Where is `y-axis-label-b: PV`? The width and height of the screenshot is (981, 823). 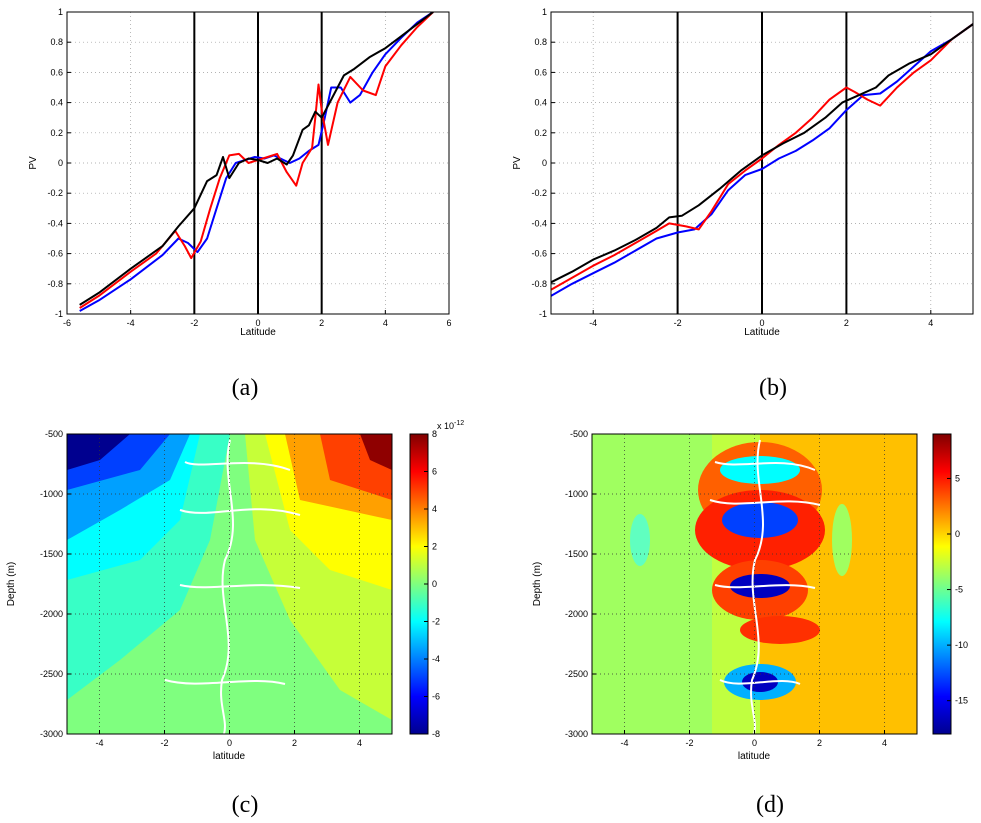
y-axis-label-b: PV is located at coordinates (517, 163).